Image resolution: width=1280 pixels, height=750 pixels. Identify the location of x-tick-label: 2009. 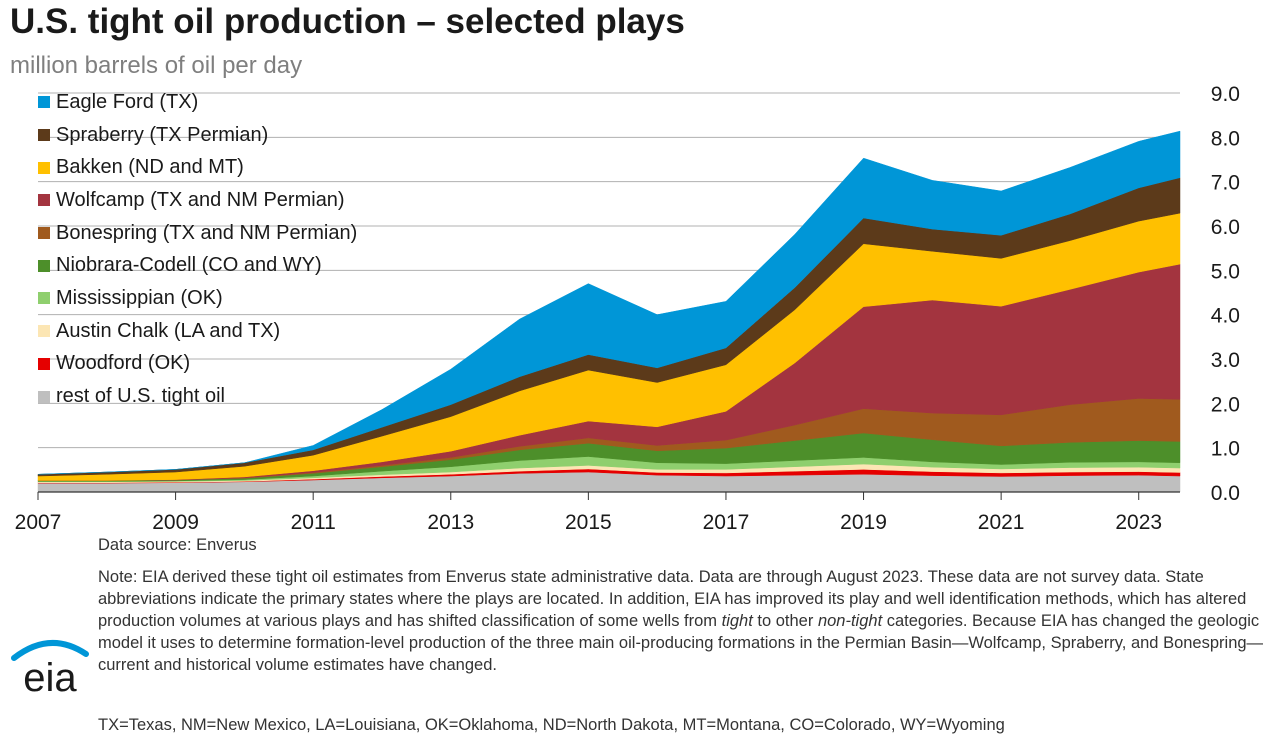
(175, 522).